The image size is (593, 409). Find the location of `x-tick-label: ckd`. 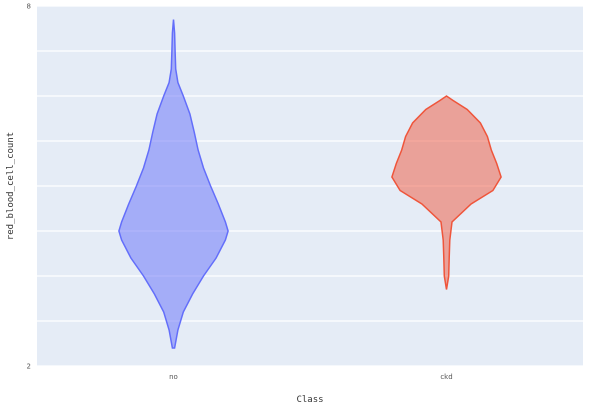

x-tick-label: ckd is located at coordinates (446, 377).